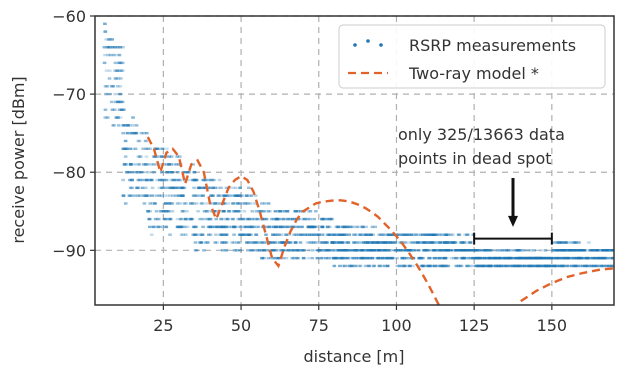 This screenshot has width=621, height=376. I want to click on y-tick-label: −60, so click(69, 16).